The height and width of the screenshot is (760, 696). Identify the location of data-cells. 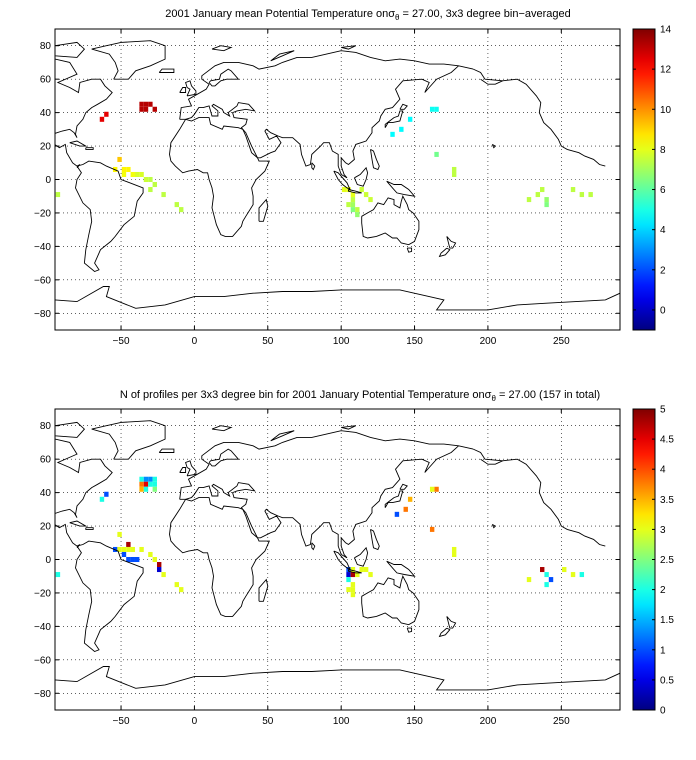
(324, 159).